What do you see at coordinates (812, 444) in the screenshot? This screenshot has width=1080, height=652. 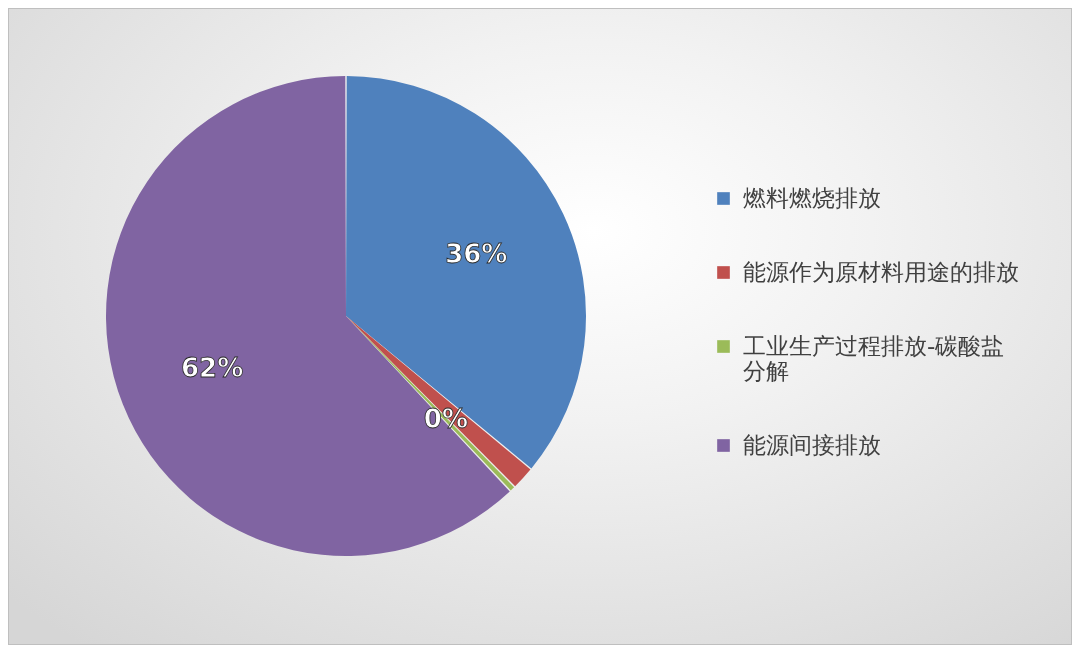 I see `legend-label: 能源间接排放` at bounding box center [812, 444].